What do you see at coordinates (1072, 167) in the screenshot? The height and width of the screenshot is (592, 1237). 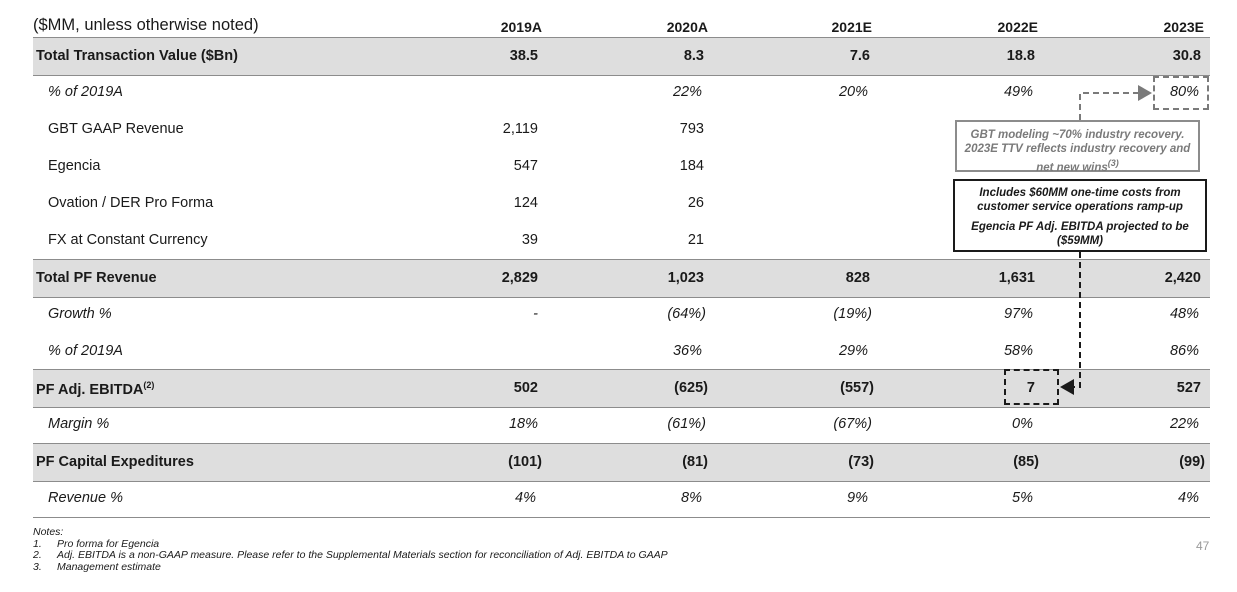 I see `callout-line-text: net new wins` at bounding box center [1072, 167].